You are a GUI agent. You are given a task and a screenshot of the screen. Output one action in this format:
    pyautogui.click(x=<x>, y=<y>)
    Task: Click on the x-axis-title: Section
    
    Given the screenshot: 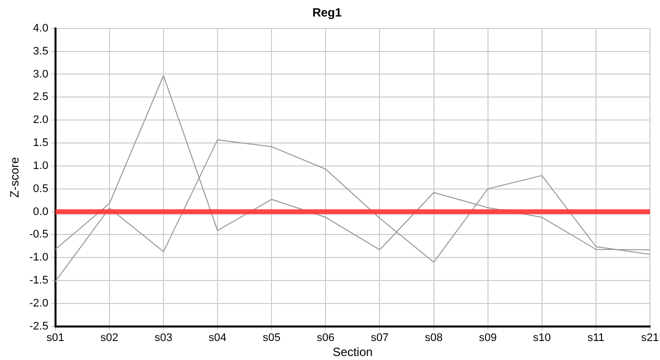 What is the action you would take?
    pyautogui.click(x=352, y=352)
    